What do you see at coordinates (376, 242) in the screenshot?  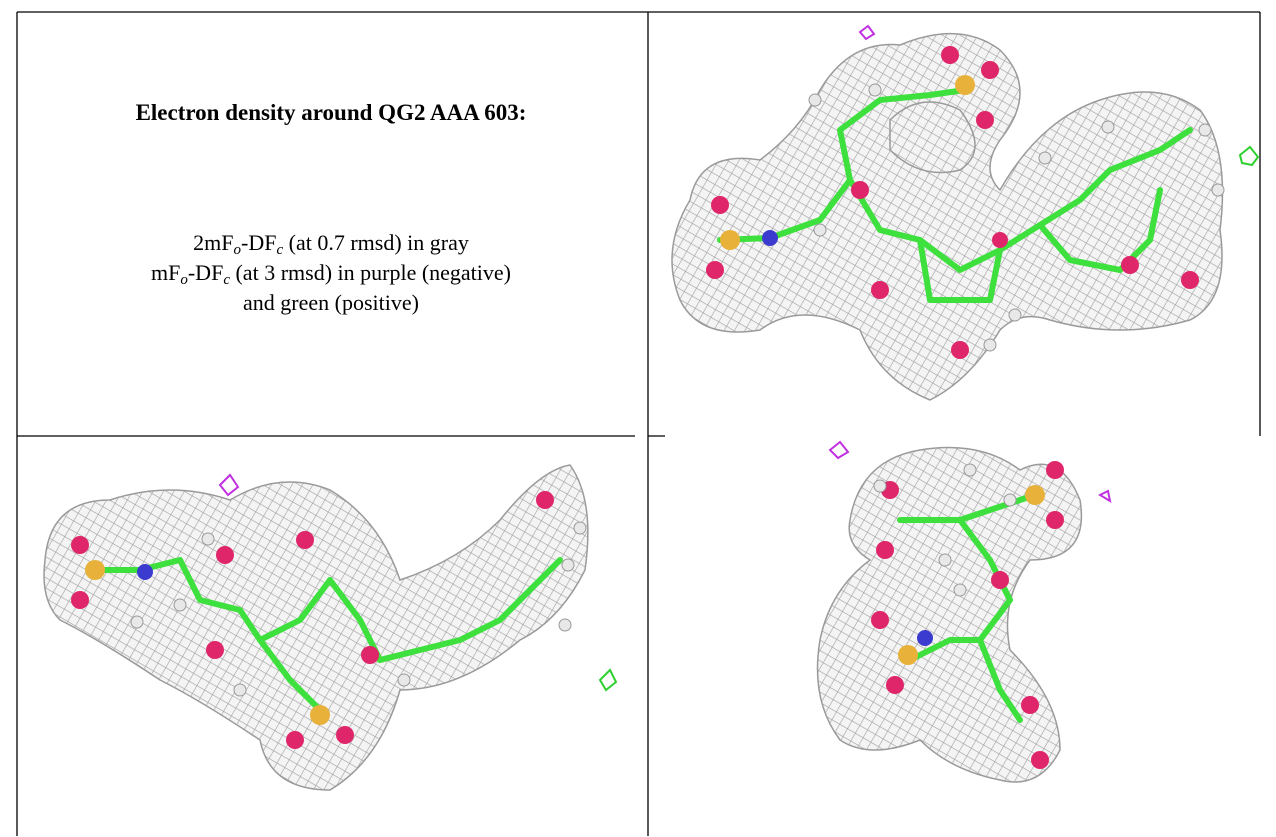 I see `caption-text: (at 0.7 rmsd) in gray` at bounding box center [376, 242].